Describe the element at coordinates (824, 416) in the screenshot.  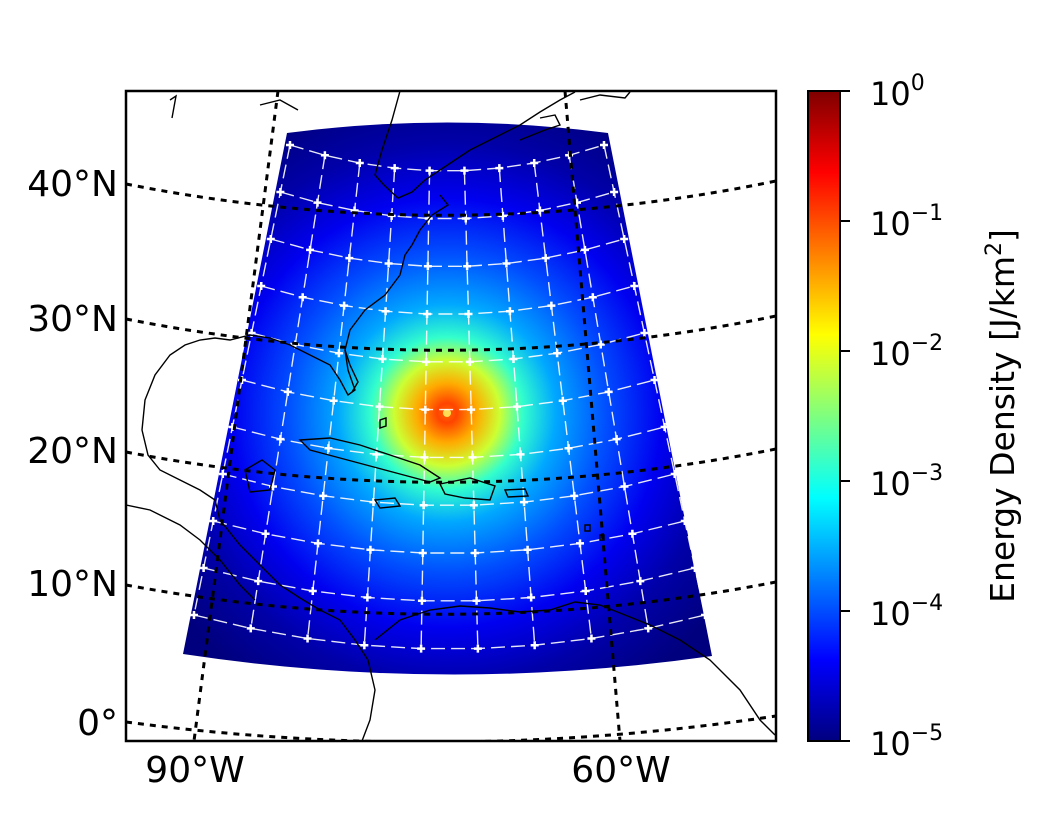
I see `colorbar-gradient` at that location.